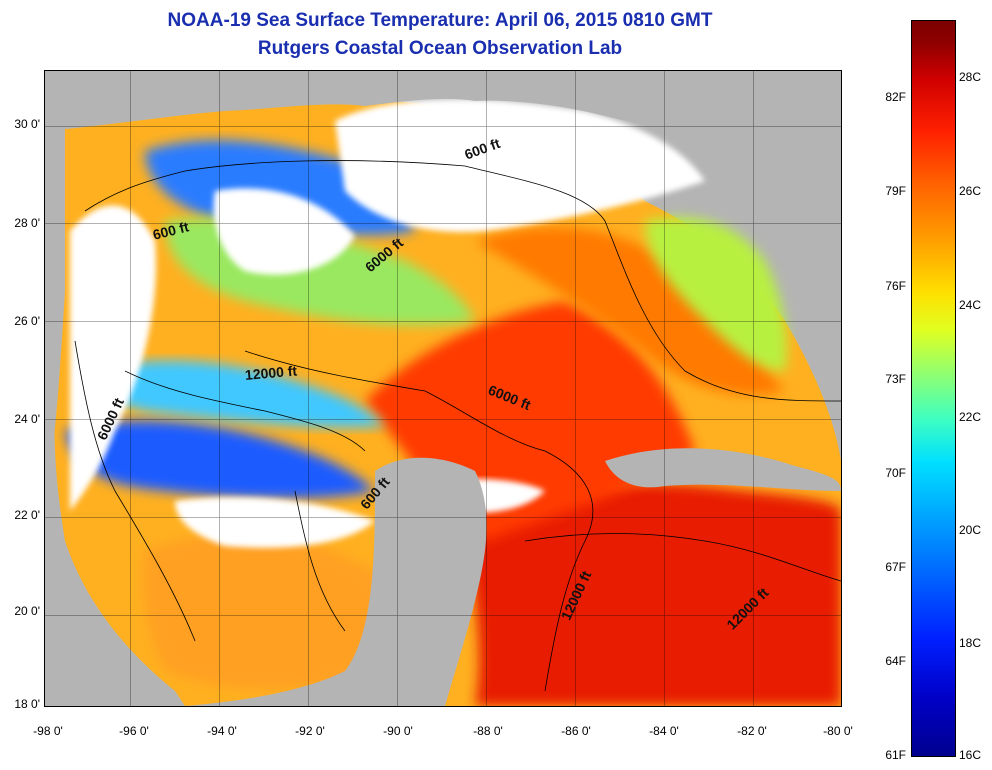  What do you see at coordinates (235, 394) in the screenshot?
I see `west-mid-band` at bounding box center [235, 394].